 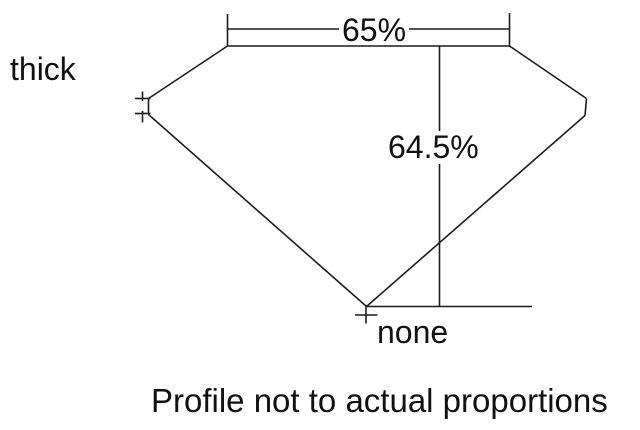 I want to click on total-depth-percentage-label: 64.5%, so click(x=433, y=147).